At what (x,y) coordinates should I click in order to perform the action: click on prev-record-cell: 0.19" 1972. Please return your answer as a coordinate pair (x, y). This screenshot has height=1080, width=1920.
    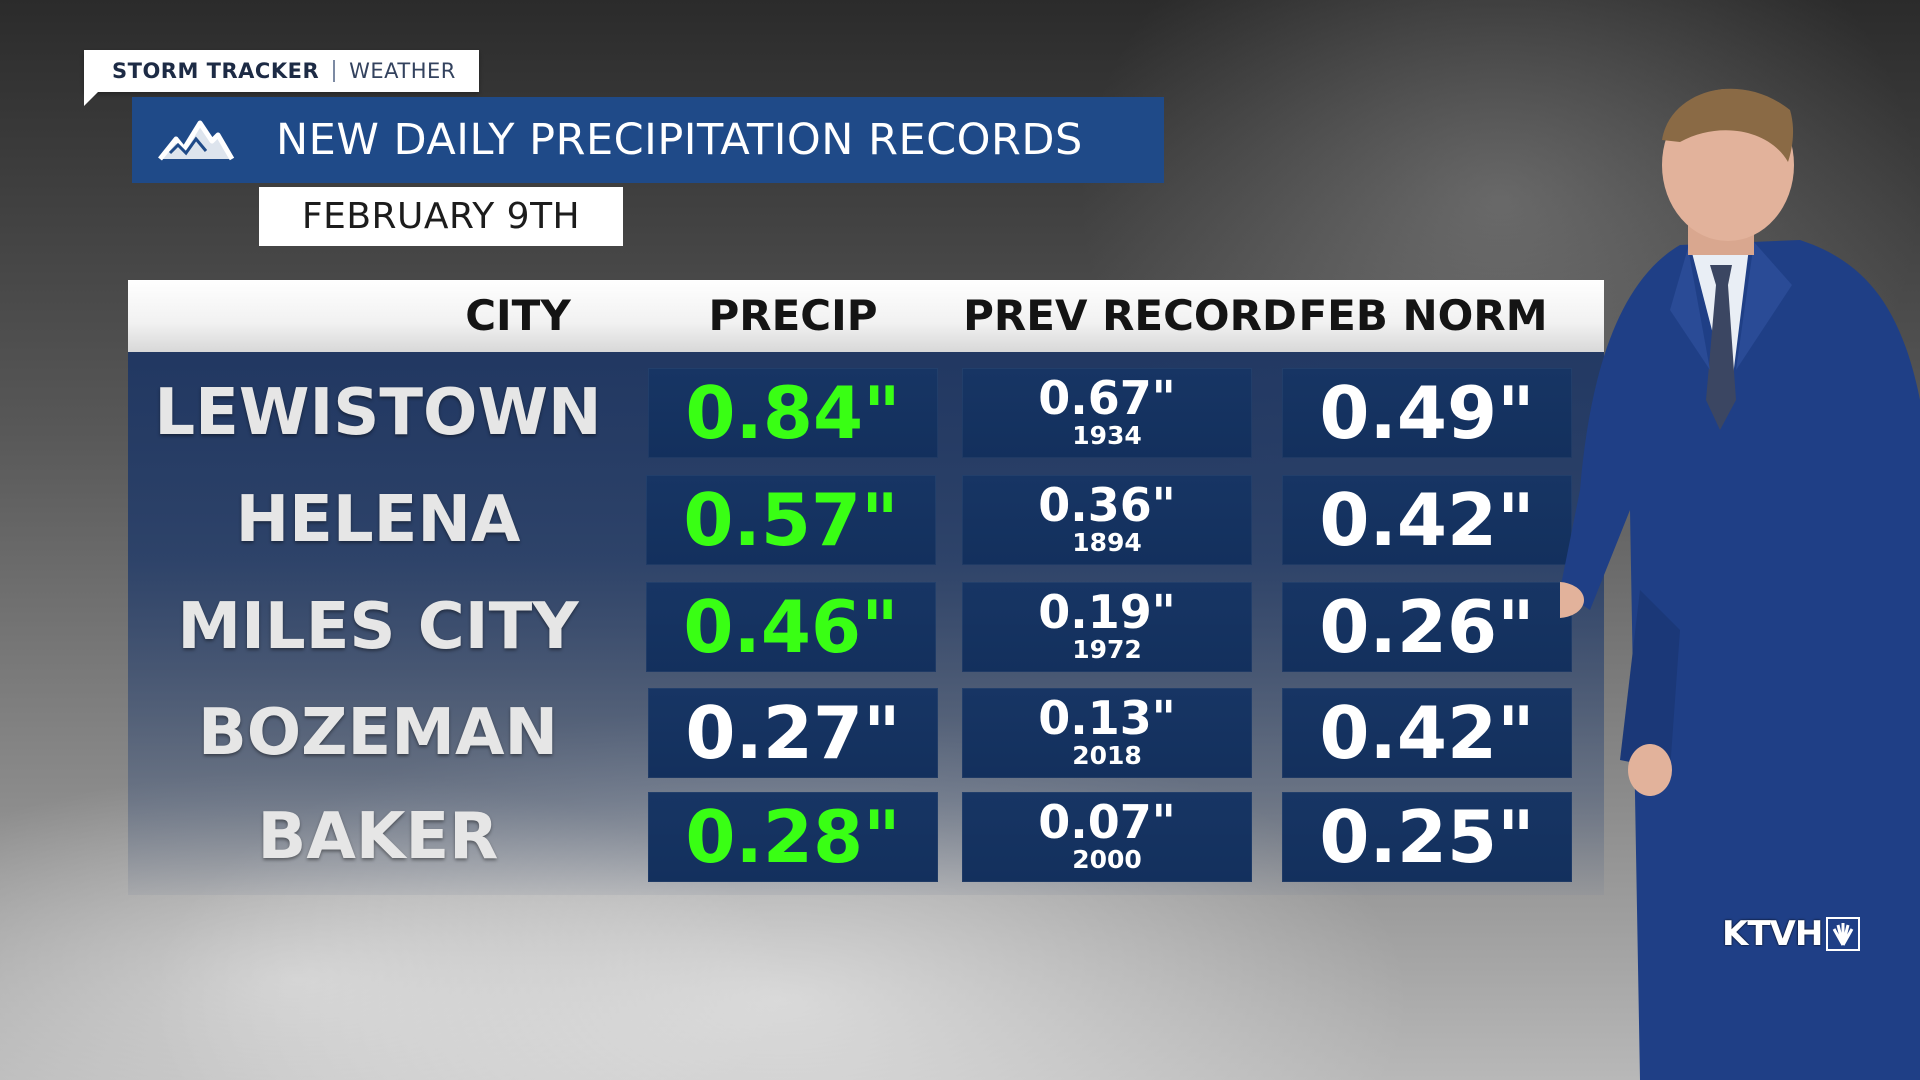
    Looking at the image, I should click on (1107, 627).